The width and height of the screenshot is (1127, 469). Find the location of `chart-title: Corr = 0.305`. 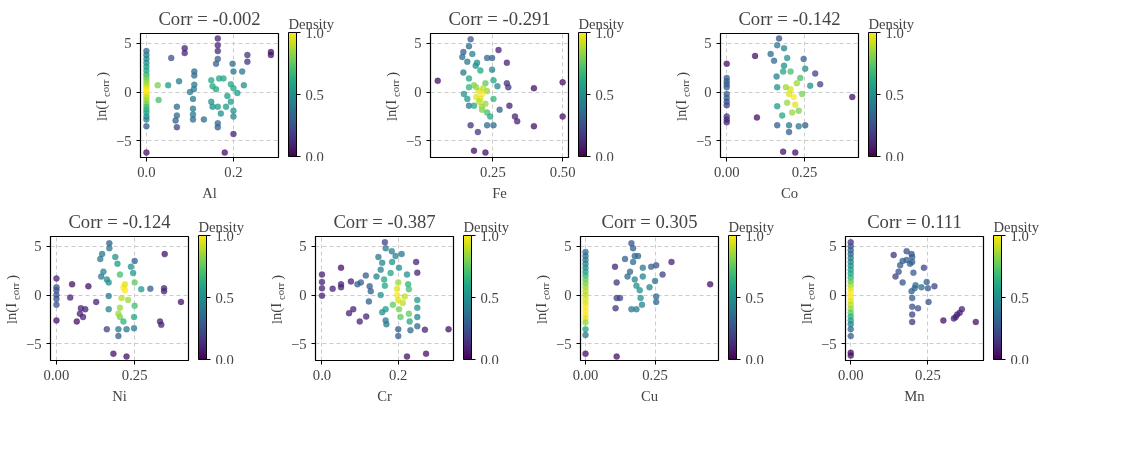

chart-title: Corr = 0.305 is located at coordinates (649, 221).